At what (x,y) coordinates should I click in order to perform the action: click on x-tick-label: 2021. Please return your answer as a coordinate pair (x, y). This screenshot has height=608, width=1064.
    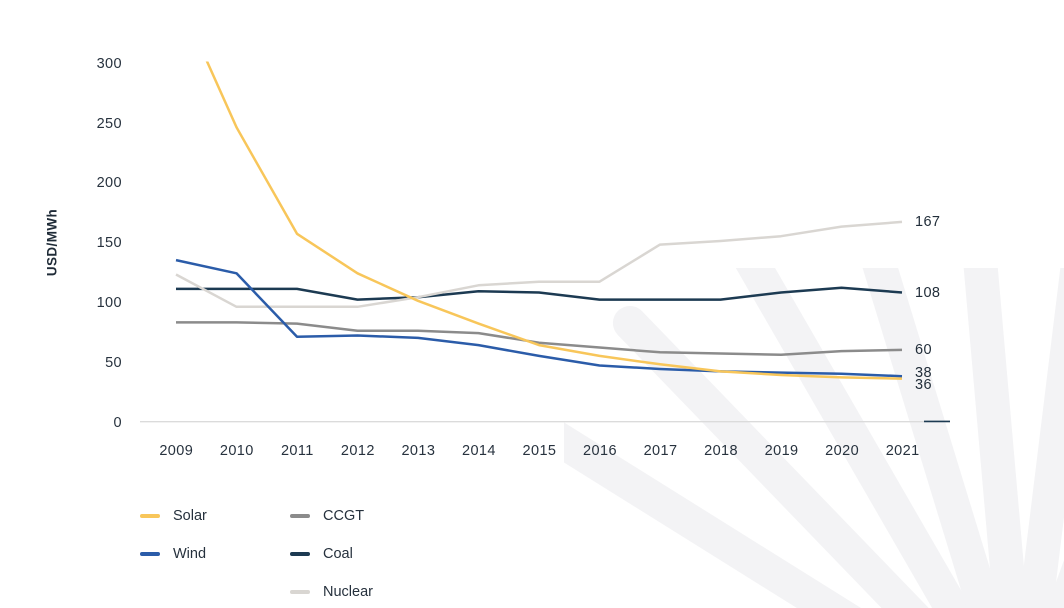
    Looking at the image, I should click on (902, 451).